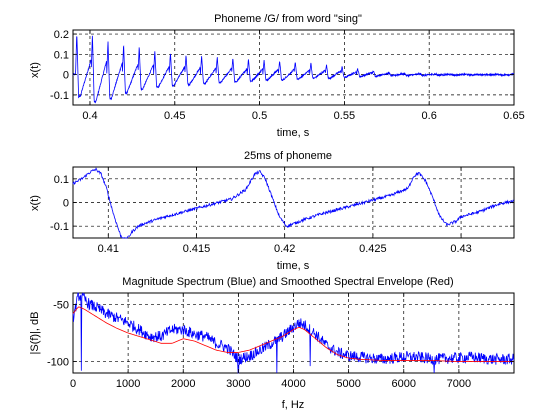 The image size is (560, 420). Describe the element at coordinates (197, 249) in the screenshot. I see `x-tick-label: 0.415` at that location.